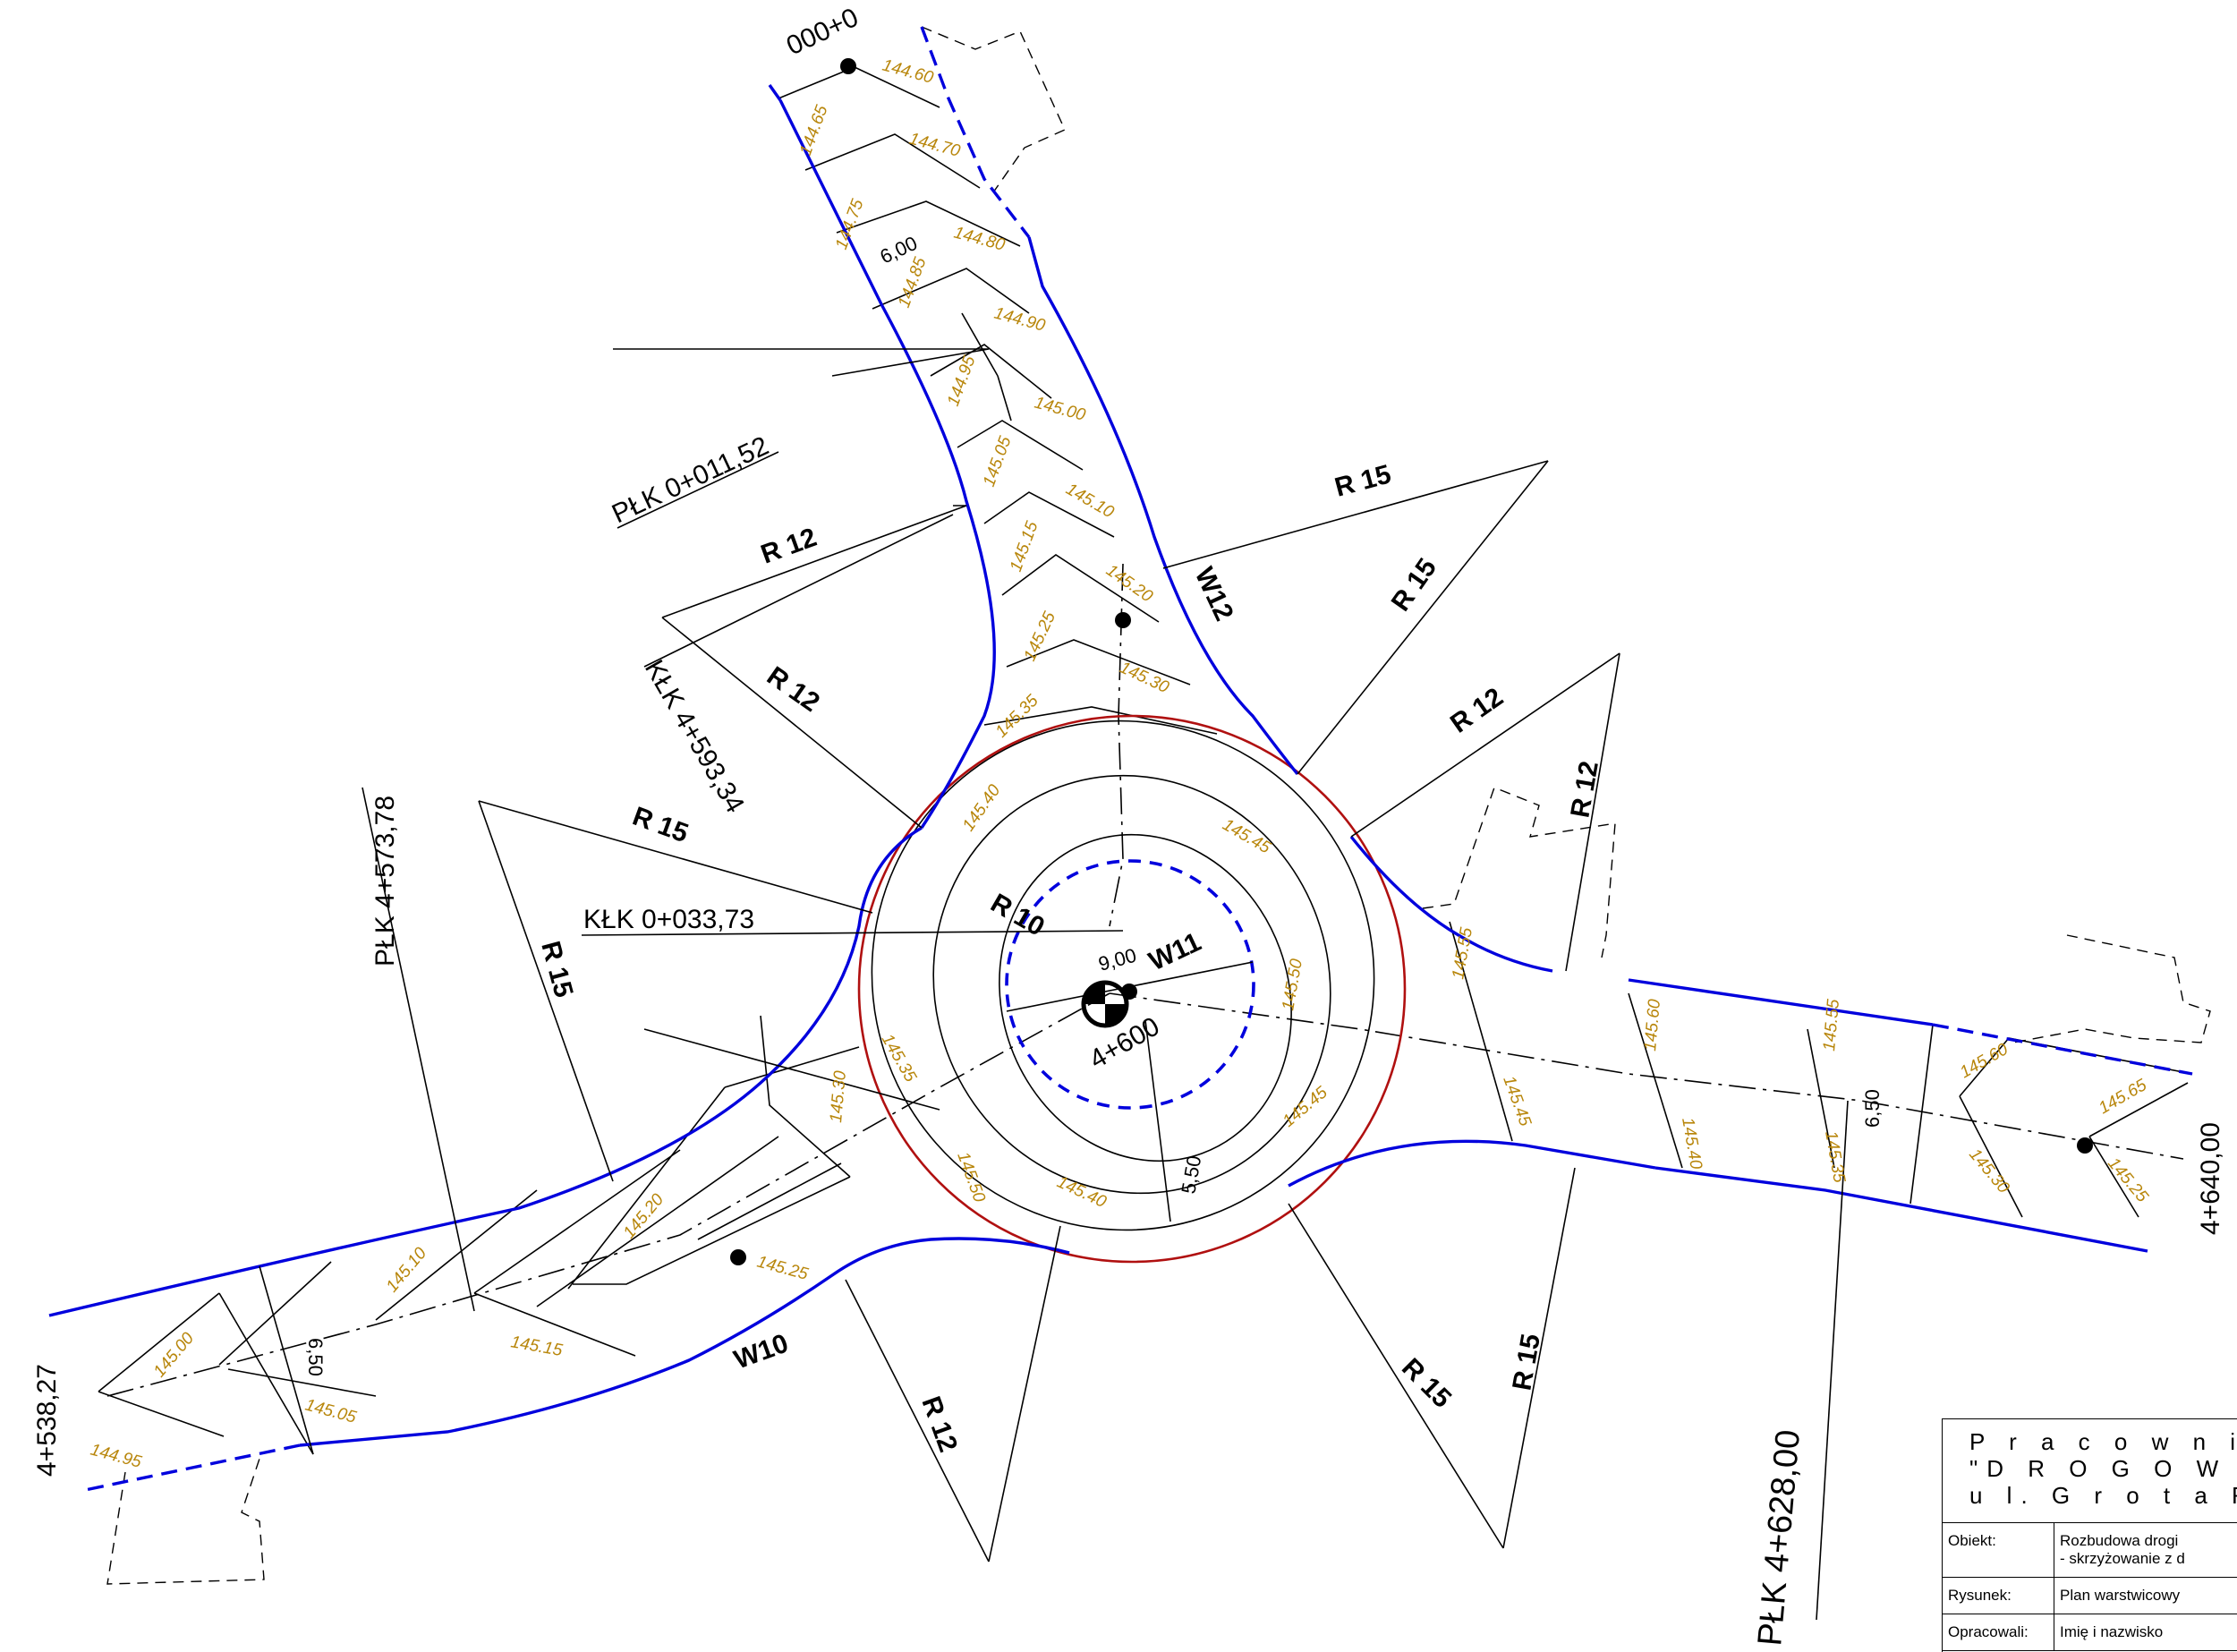 The width and height of the screenshot is (2237, 1652). I want to click on svg-text: 144.90, so click(1020, 320).